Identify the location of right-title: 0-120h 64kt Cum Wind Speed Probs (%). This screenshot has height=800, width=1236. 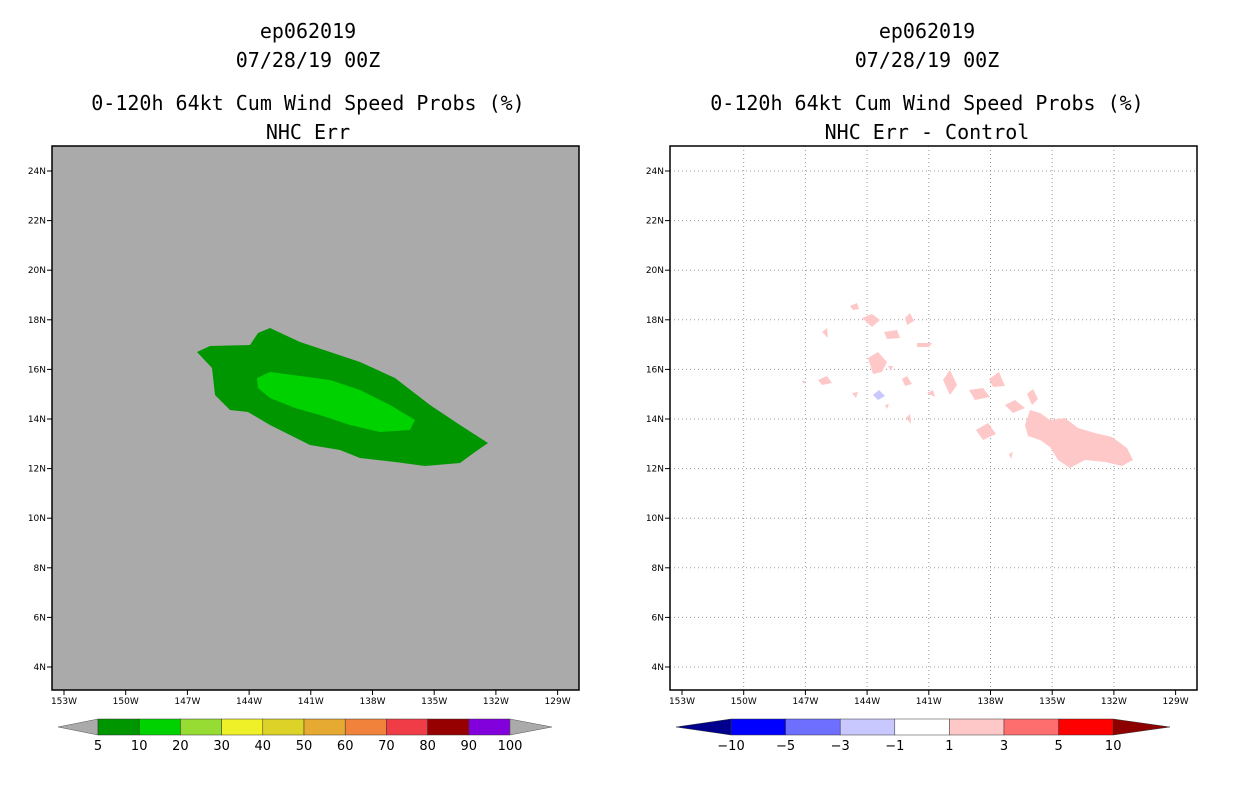
(926, 103).